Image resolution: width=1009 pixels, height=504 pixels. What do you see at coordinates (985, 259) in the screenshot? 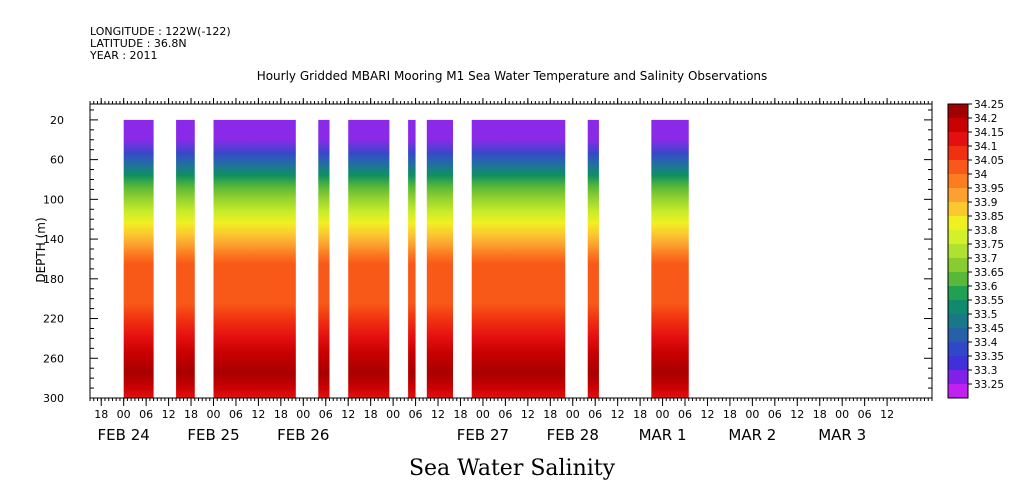
I see `colorbar-label: 33.7` at bounding box center [985, 259].